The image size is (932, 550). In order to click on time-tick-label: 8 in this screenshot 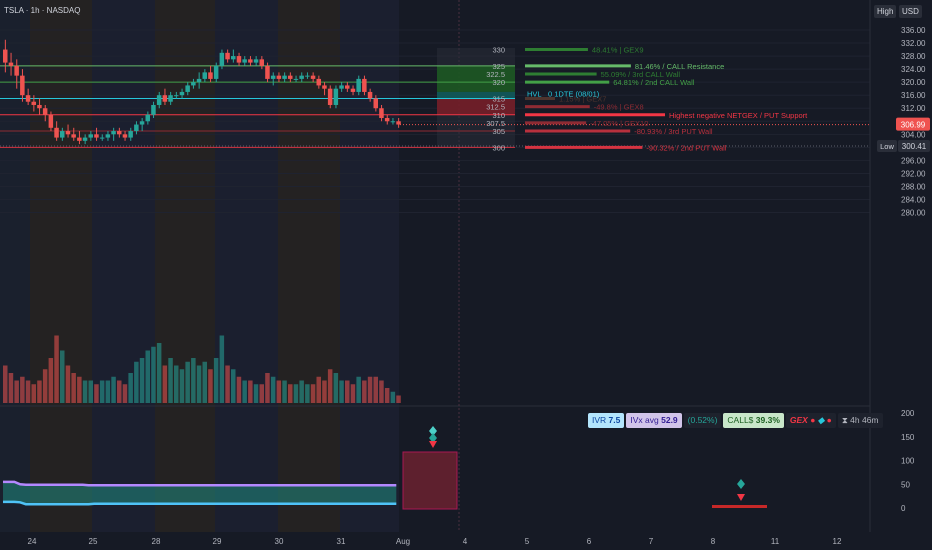, I will do `click(713, 541)`.